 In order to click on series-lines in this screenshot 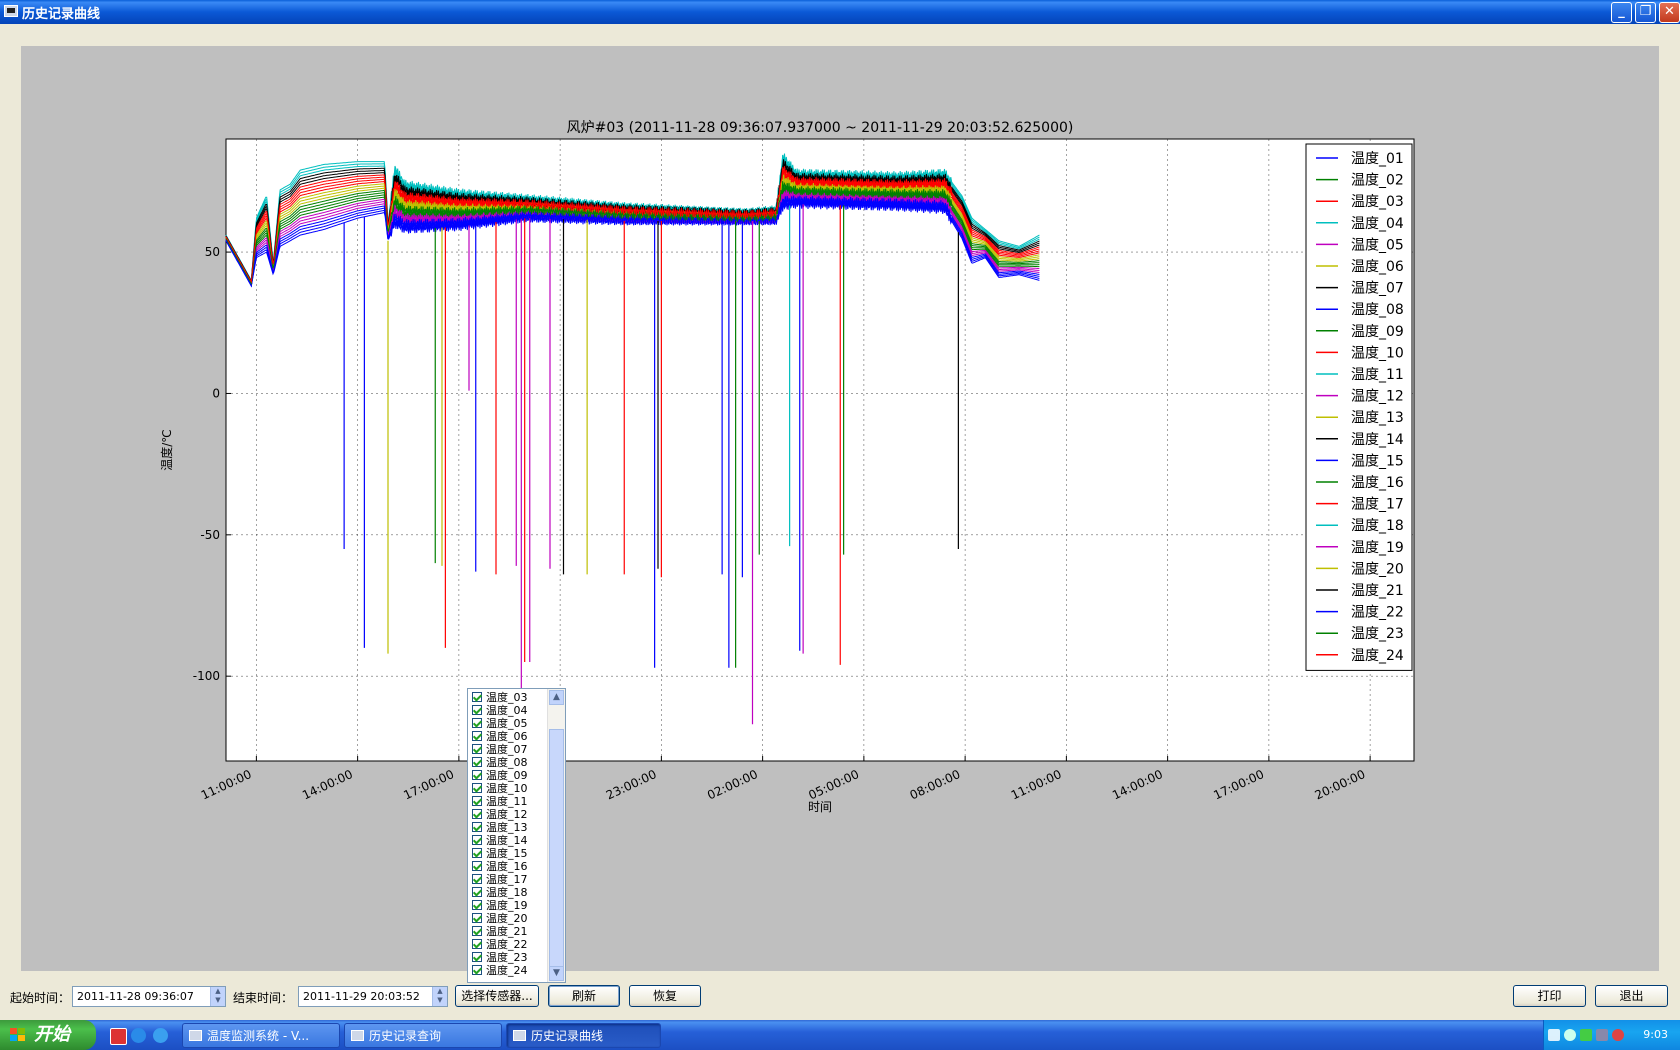, I will do `click(632, 220)`.